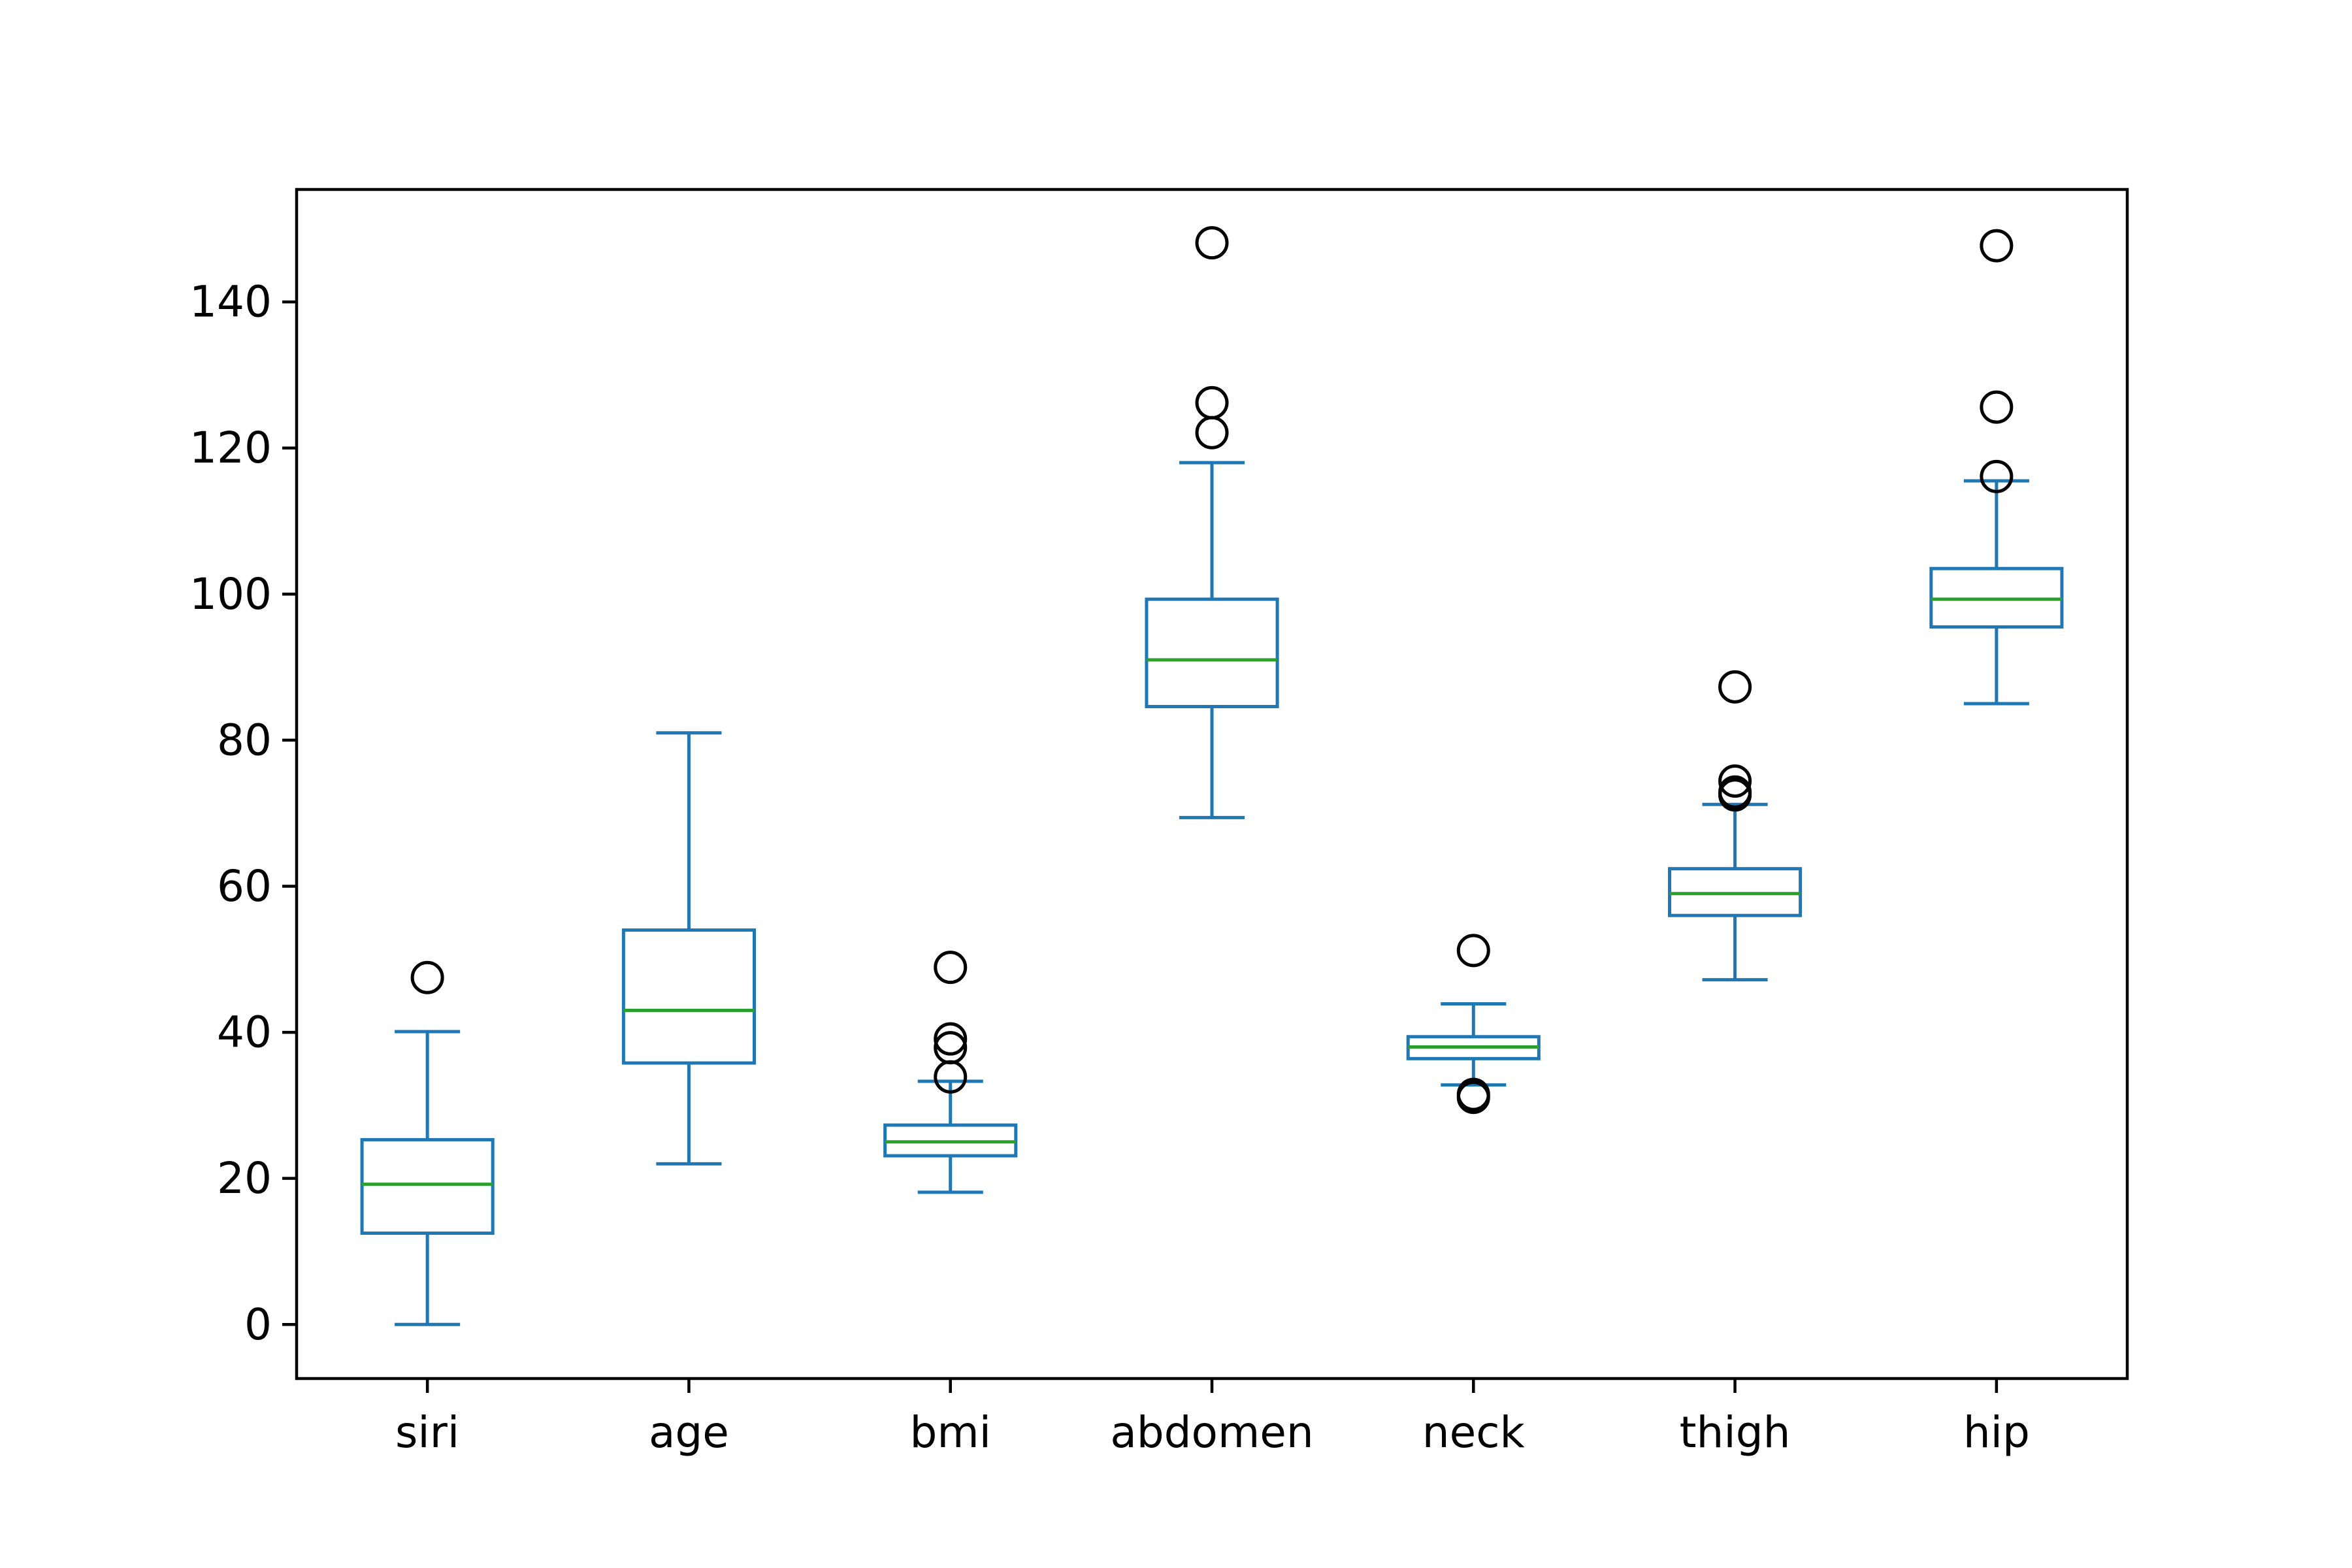  I want to click on y-tick-label: 140, so click(230, 302).